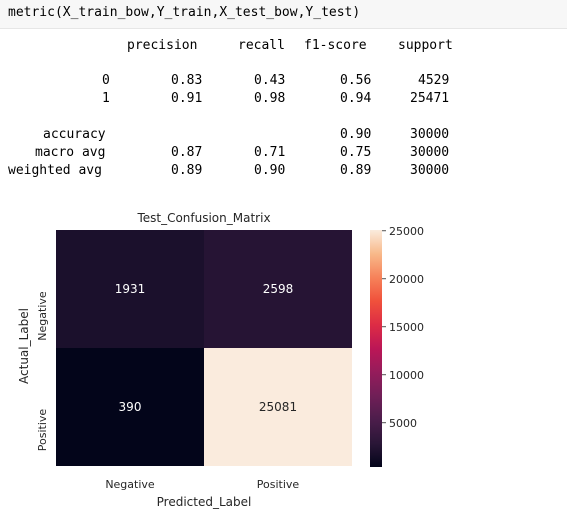  Describe the element at coordinates (356, 98) in the screenshot. I see `f1-value: 0.94` at that location.